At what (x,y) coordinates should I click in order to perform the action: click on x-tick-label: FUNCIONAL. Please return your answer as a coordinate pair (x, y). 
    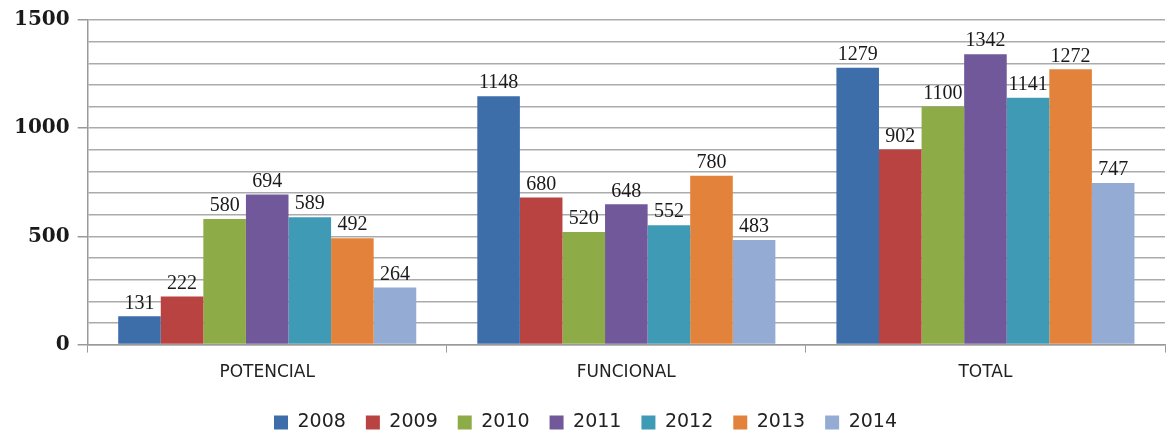
    Looking at the image, I should click on (626, 371).